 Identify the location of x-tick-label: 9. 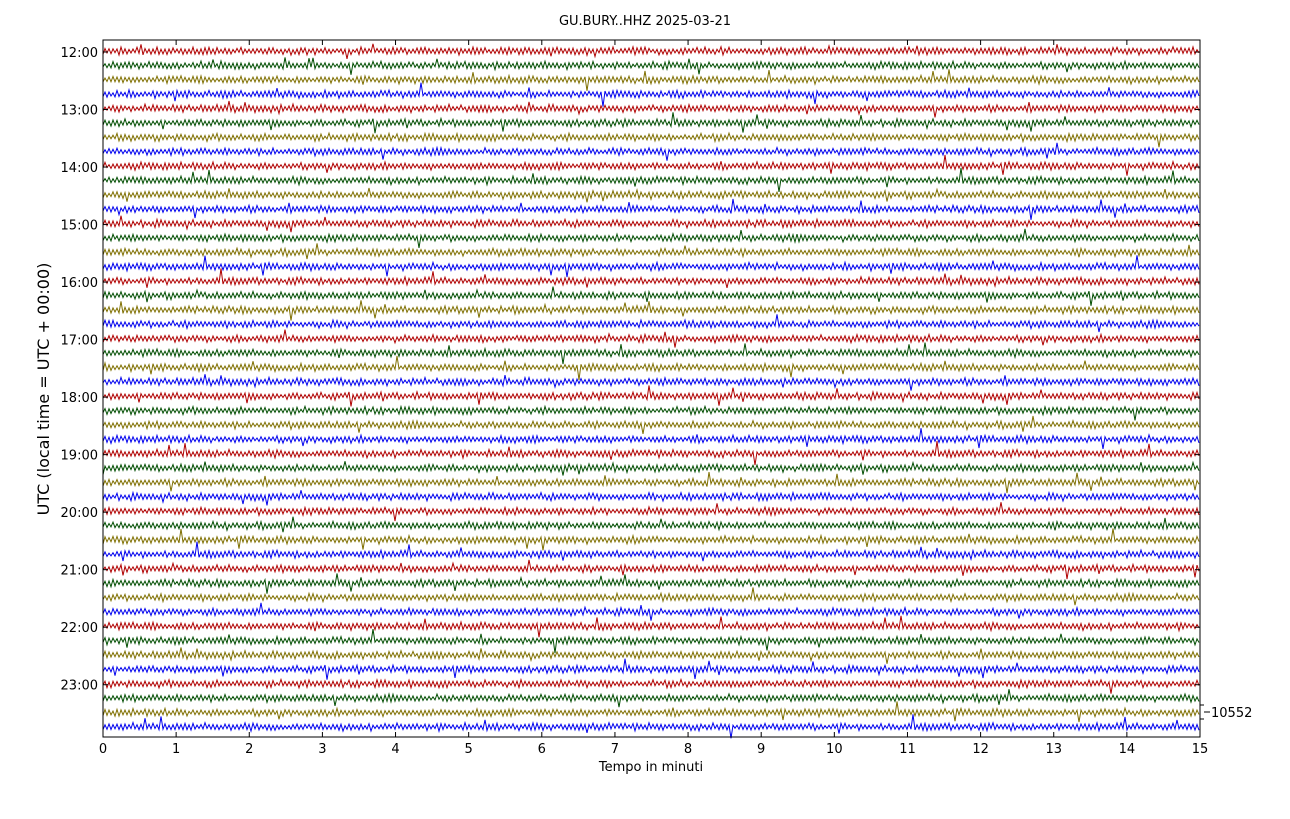
(761, 749).